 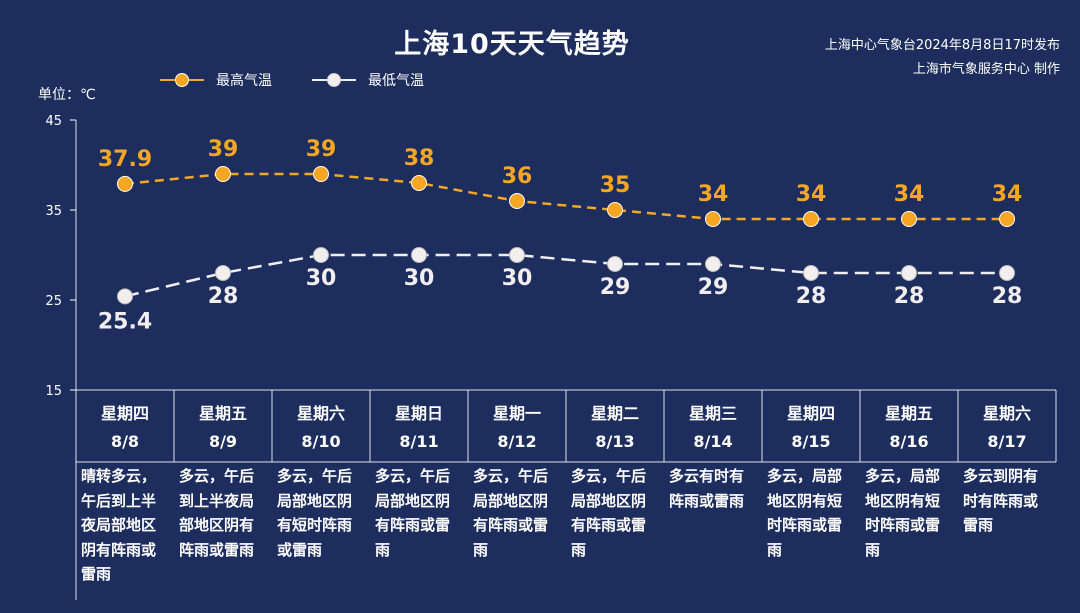 I want to click on y-tick-label: 15, so click(x=53, y=391).